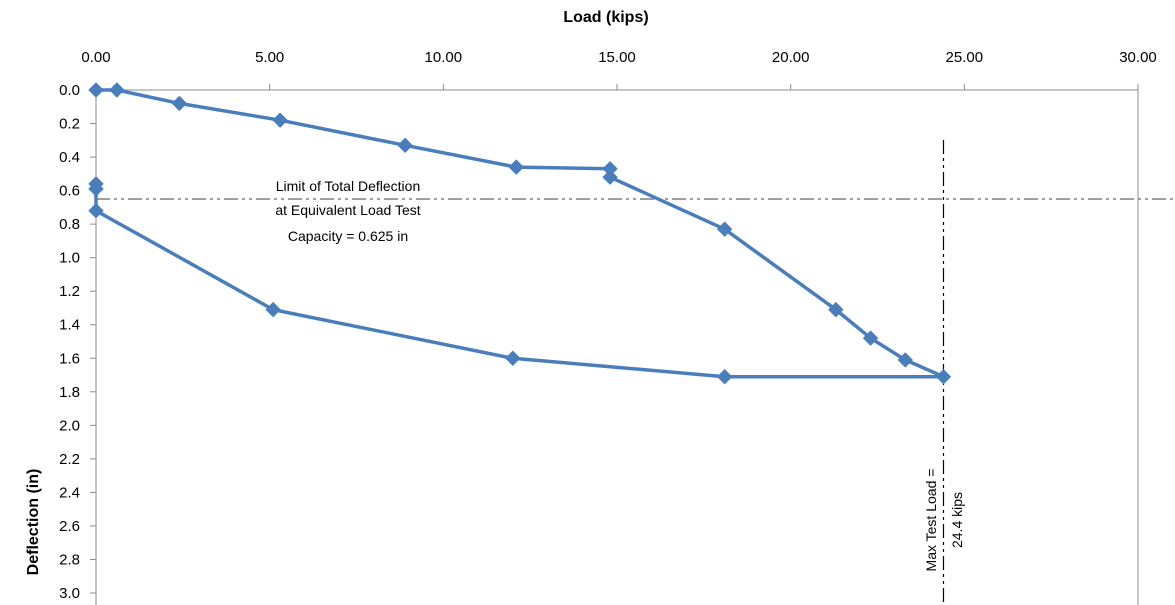 The image size is (1175, 605). Describe the element at coordinates (1138, 57) in the screenshot. I see `x-tick-label: 30.00` at that location.